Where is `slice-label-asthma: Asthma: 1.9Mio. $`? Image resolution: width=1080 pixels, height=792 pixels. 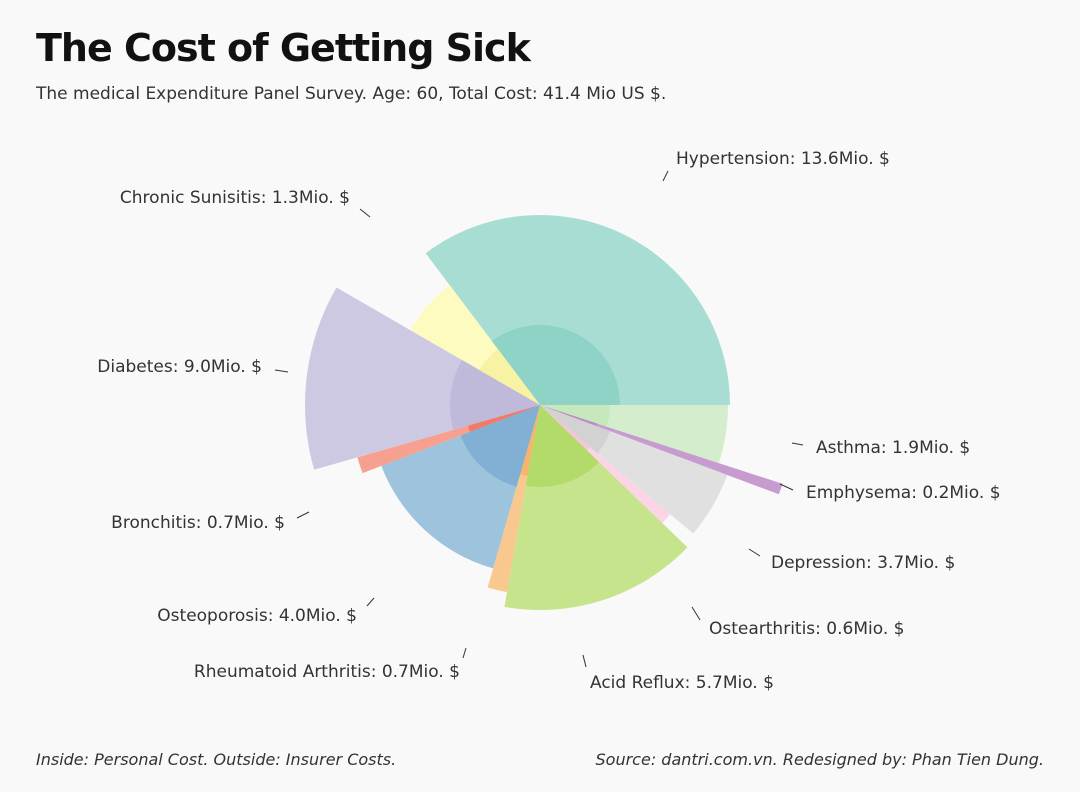 slice-label-asthma: Asthma: 1.9Mio. $ is located at coordinates (893, 448).